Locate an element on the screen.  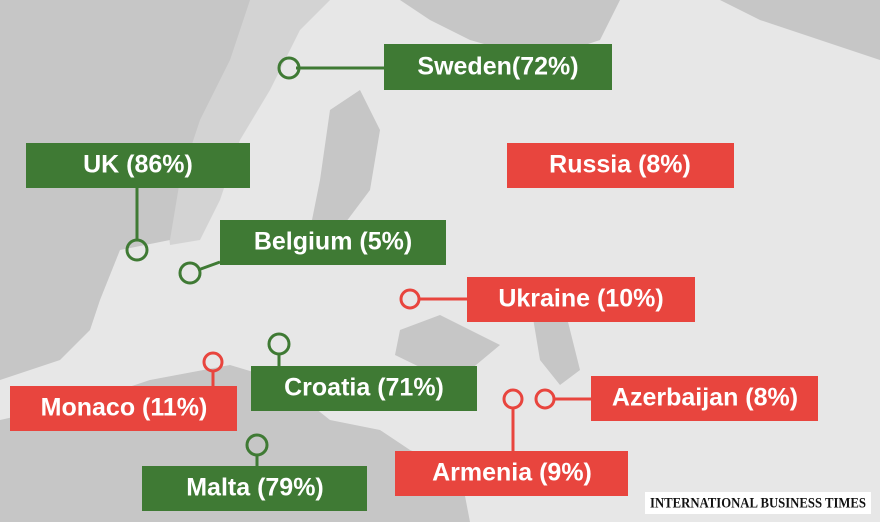
label: Malta (79%) is located at coordinates (255, 488).